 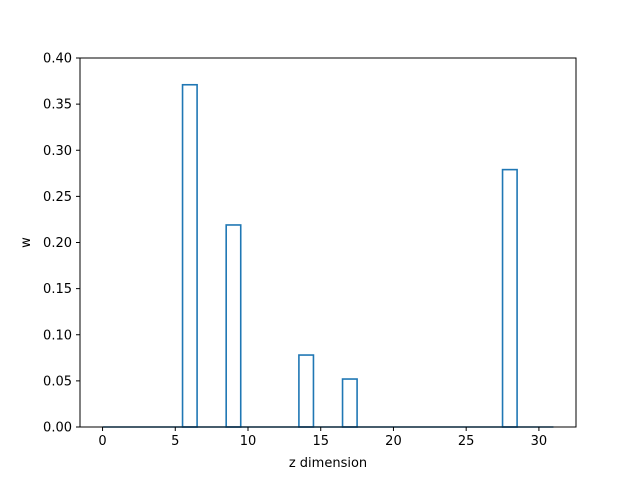 I want to click on y-tick-label: 0.40, so click(x=57, y=59).